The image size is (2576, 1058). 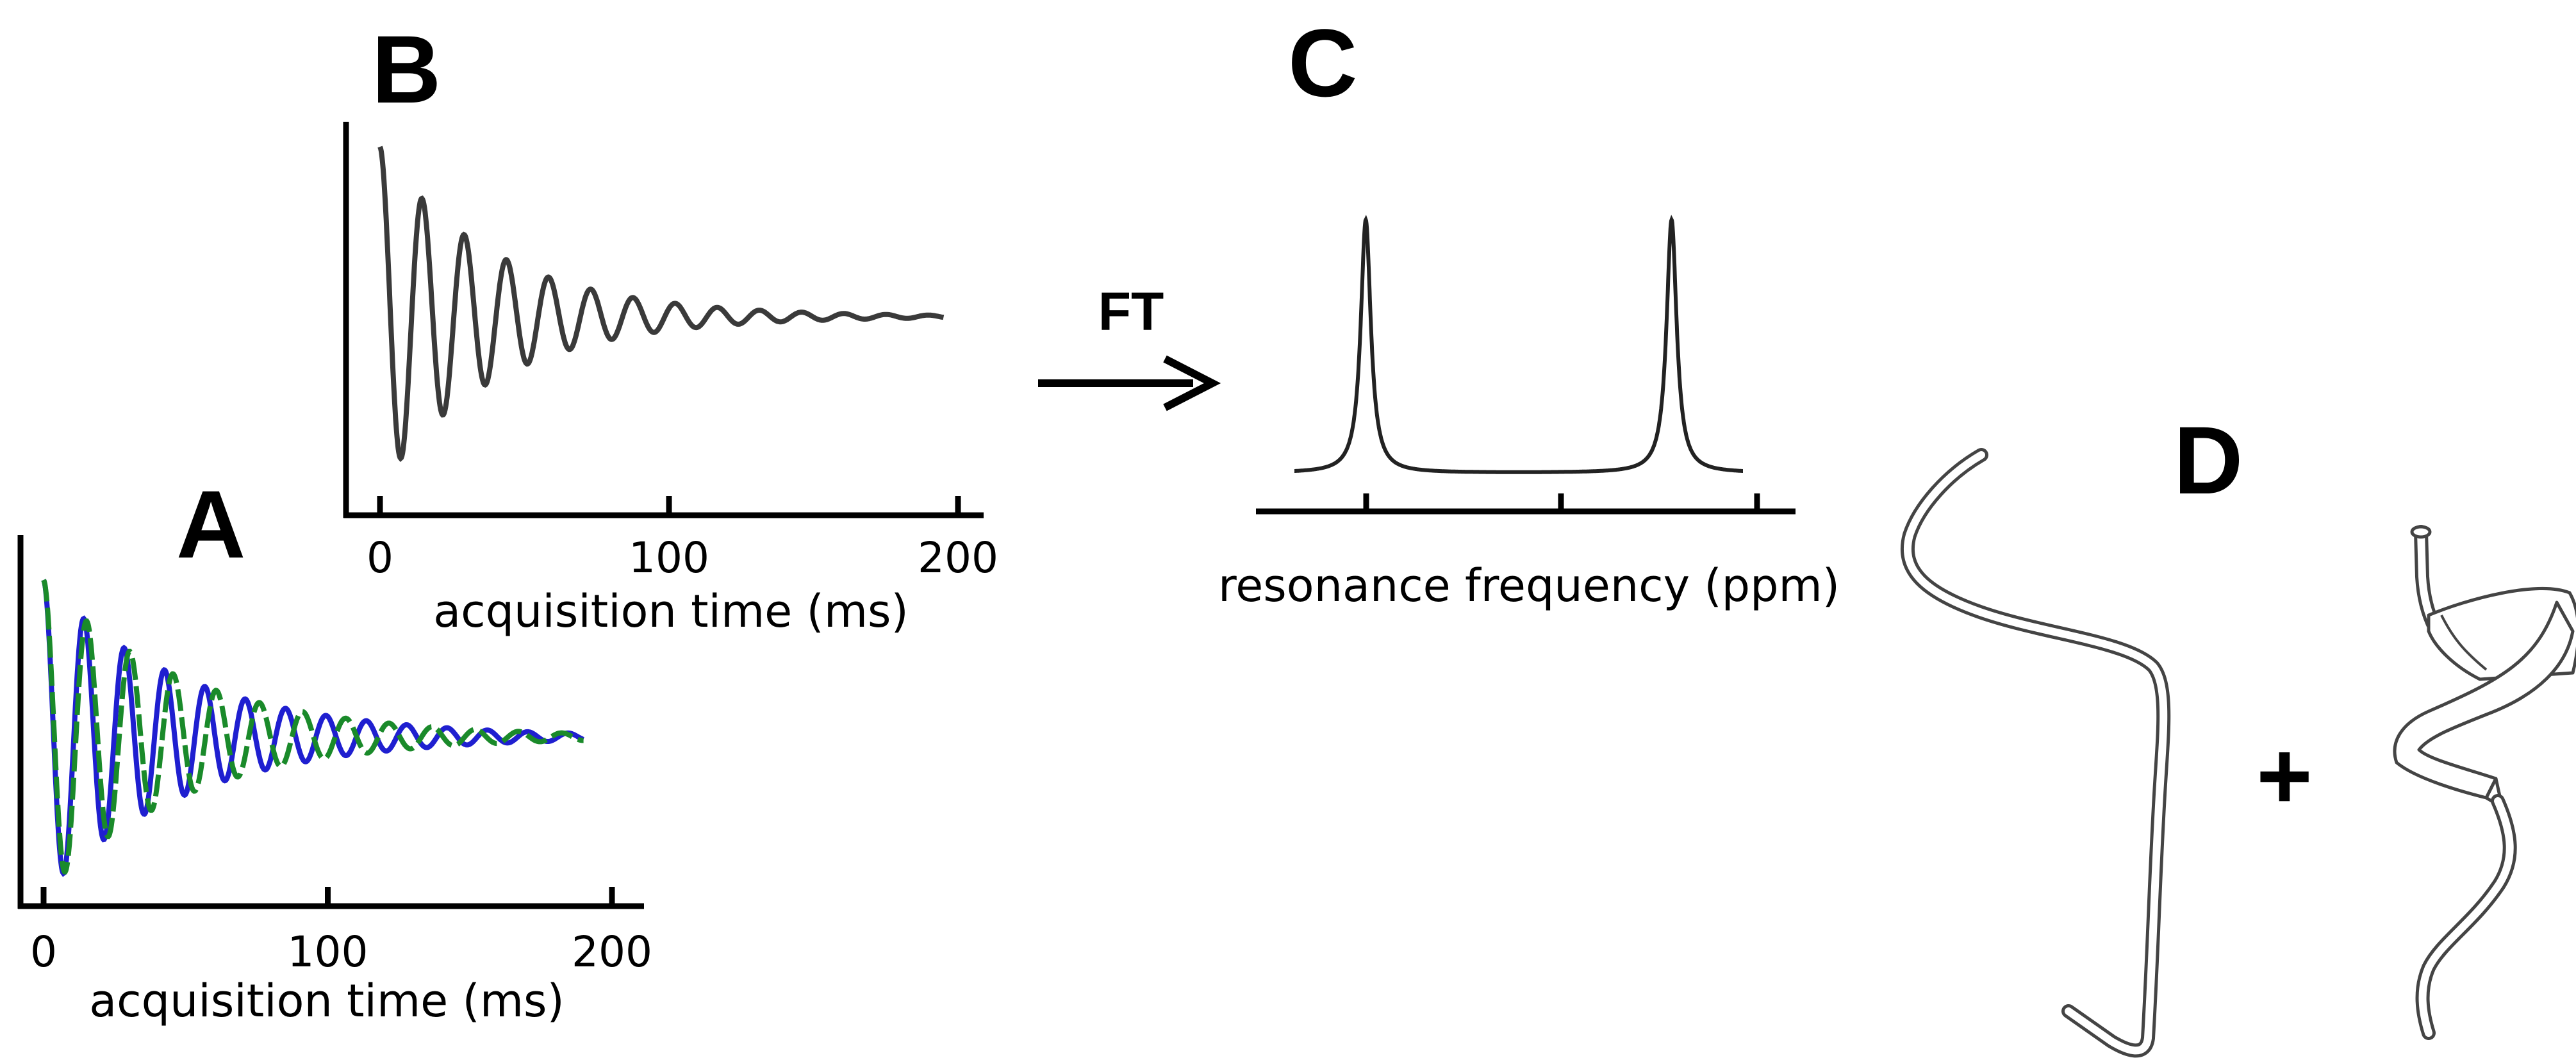 What do you see at coordinates (327, 1001) in the screenshot?
I see `panel-a-x-axis-title: acquisition time (ms)` at bounding box center [327, 1001].